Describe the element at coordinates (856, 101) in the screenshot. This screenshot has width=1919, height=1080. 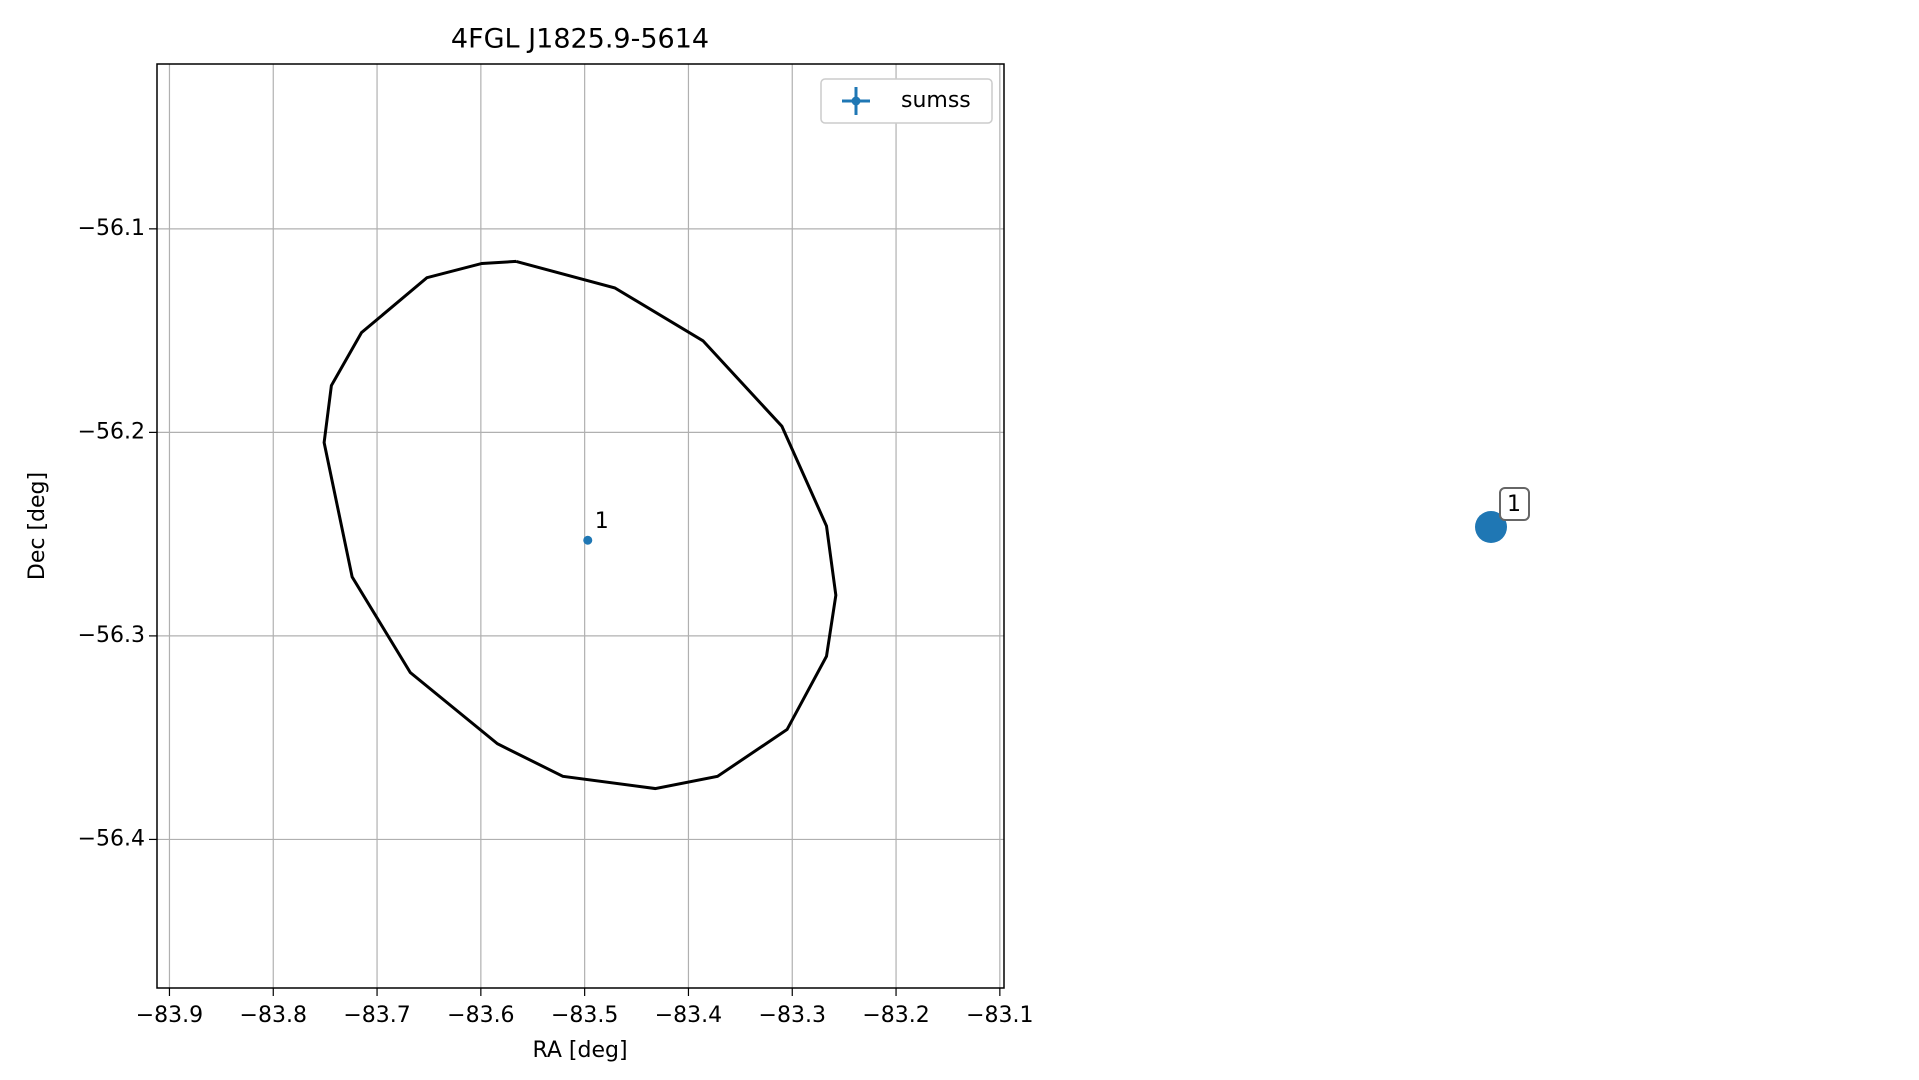
I see `legend-marker` at that location.